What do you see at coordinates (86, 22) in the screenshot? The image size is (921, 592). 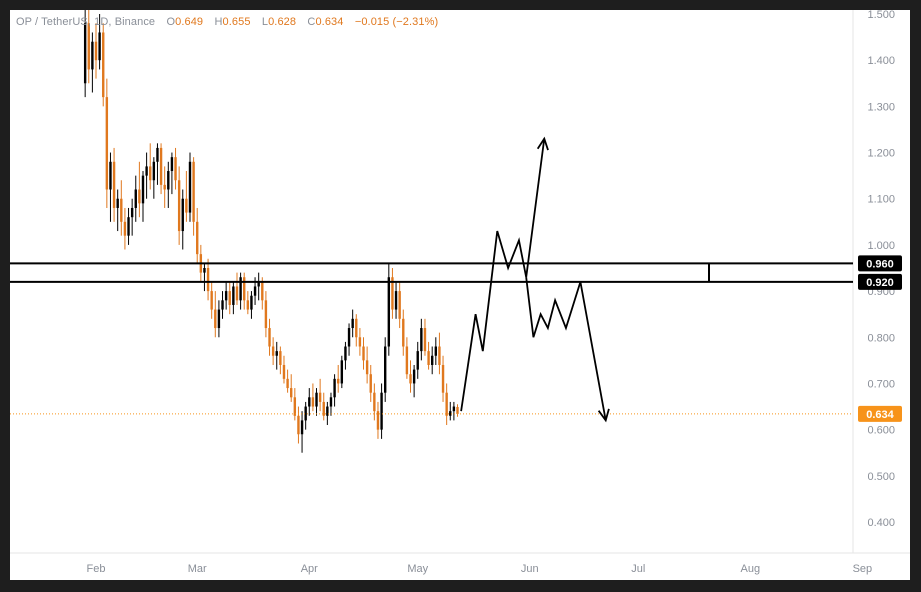 I see `symbol-label: OP / TetherUS, 1D, Binance` at bounding box center [86, 22].